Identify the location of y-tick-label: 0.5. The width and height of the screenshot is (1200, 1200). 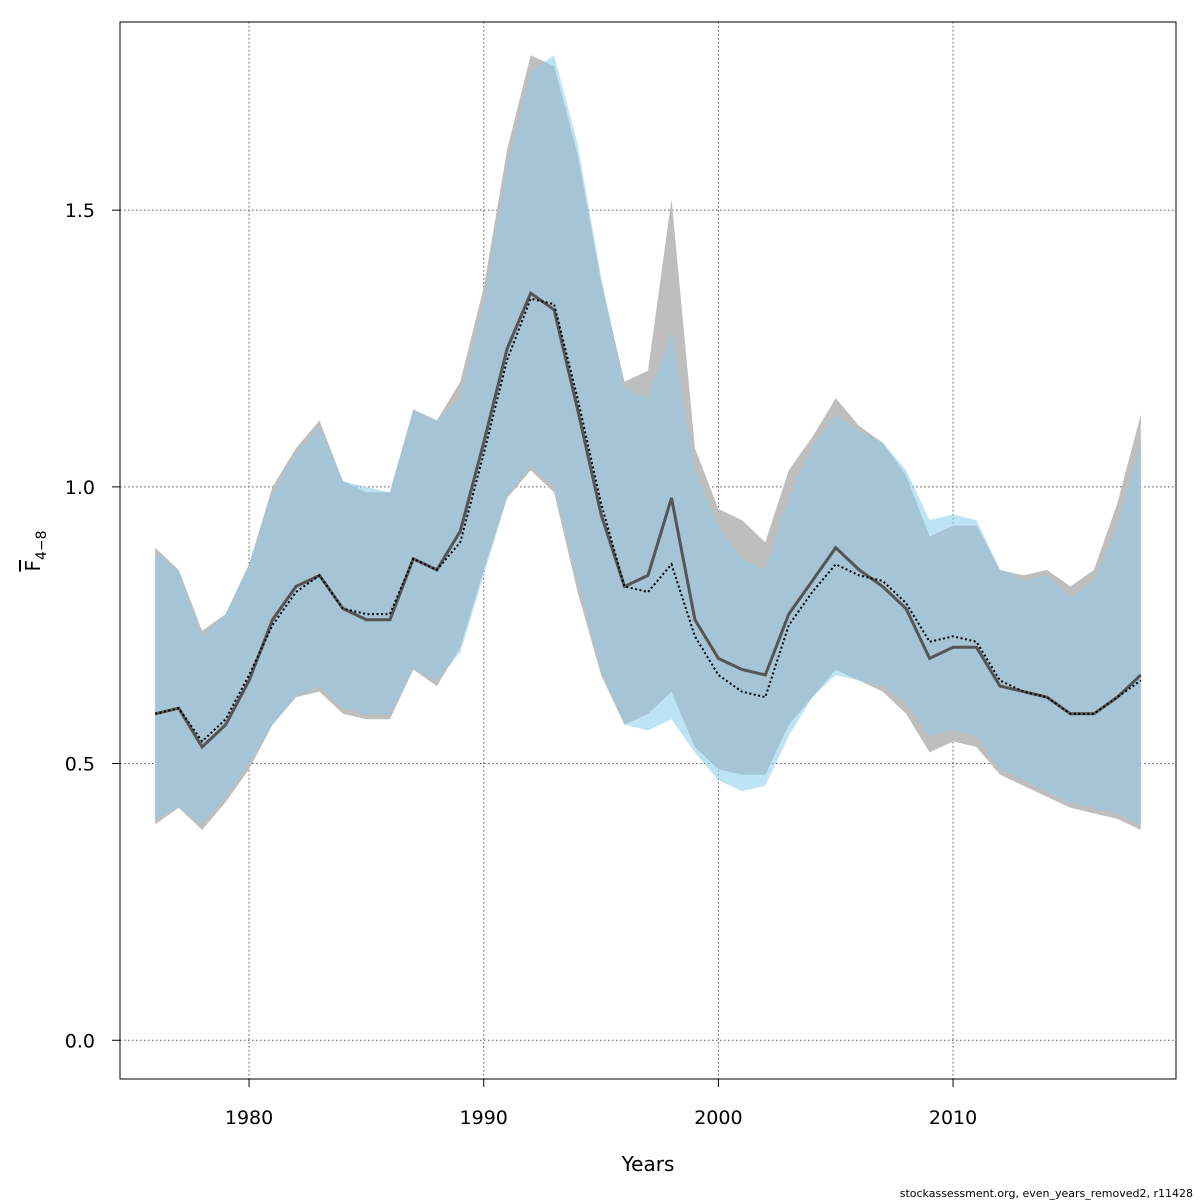
(80, 765).